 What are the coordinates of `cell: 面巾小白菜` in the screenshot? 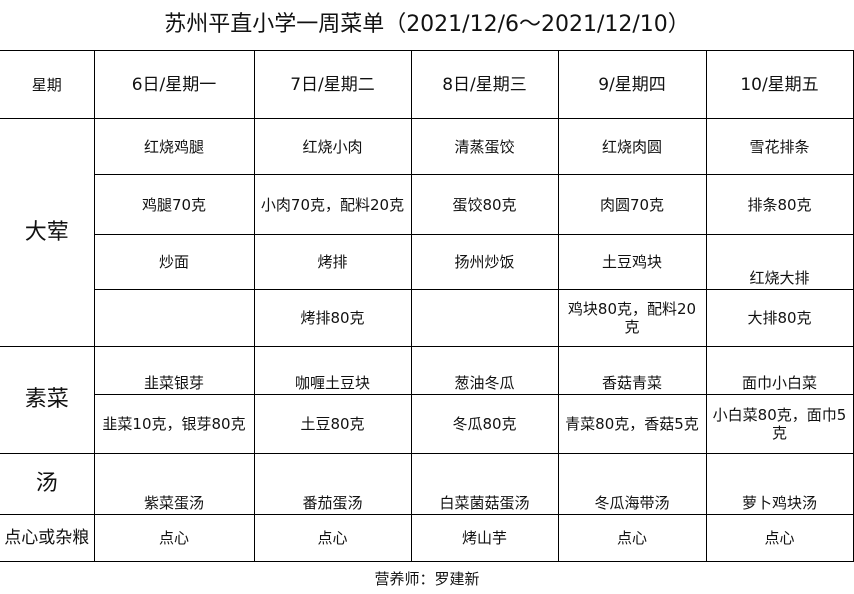 It's located at (779, 370).